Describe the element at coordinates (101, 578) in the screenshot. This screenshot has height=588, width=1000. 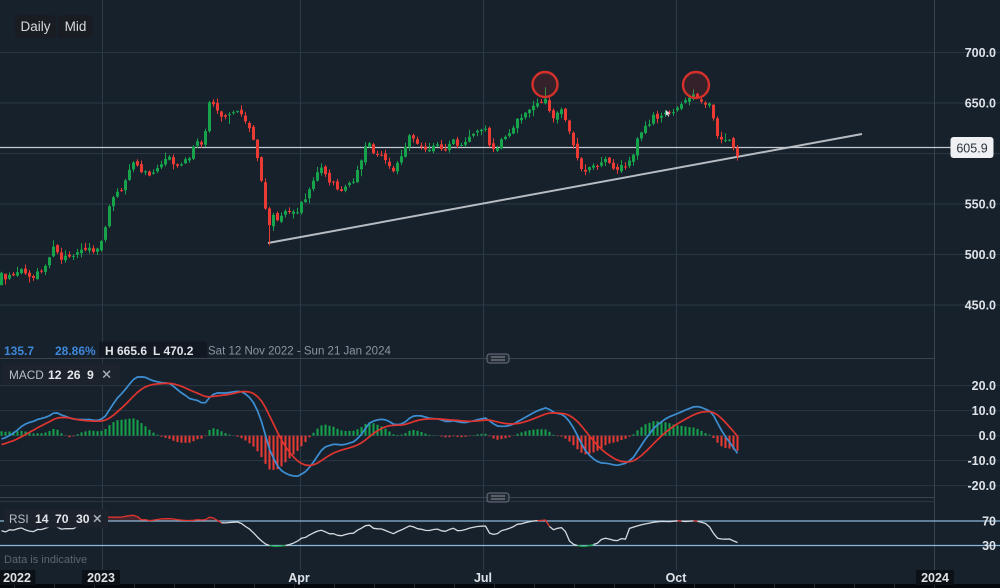
I see `svg-text: 2023` at that location.